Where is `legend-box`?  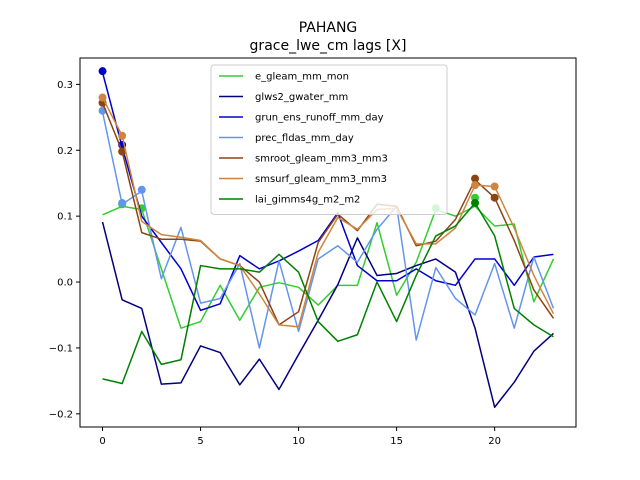
legend-box is located at coordinates (329, 139).